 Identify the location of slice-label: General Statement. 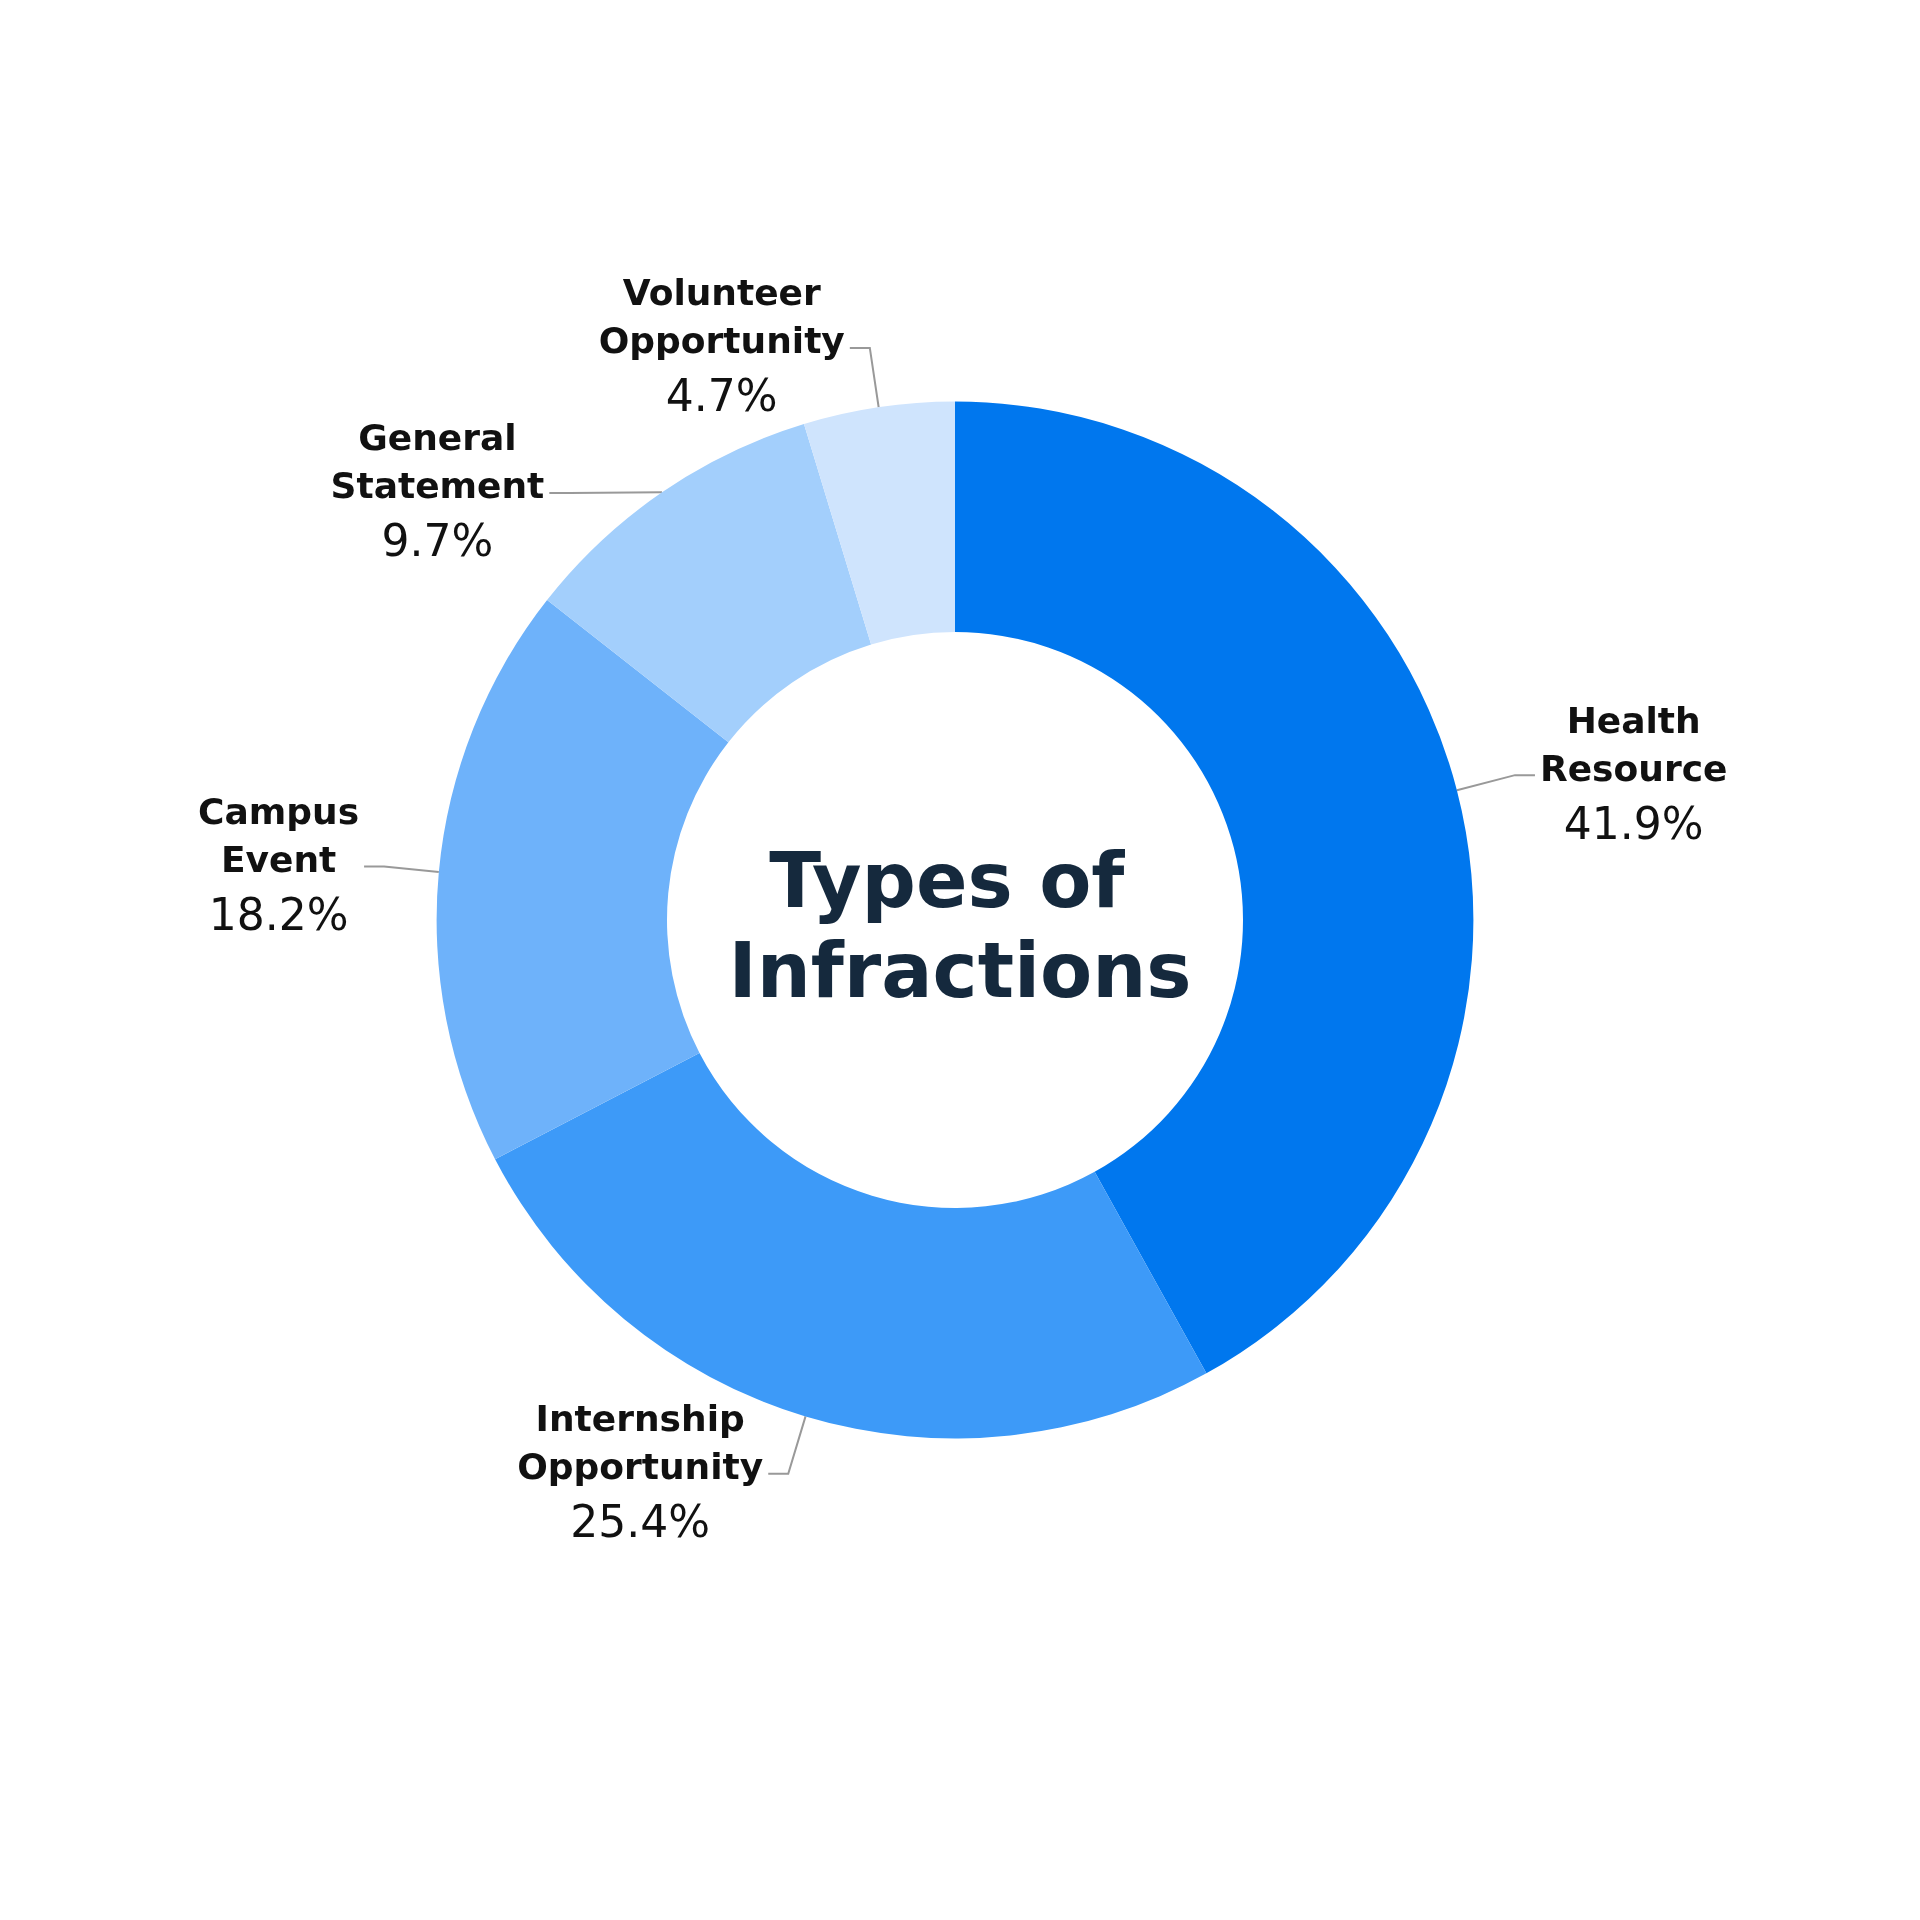
(437, 462).